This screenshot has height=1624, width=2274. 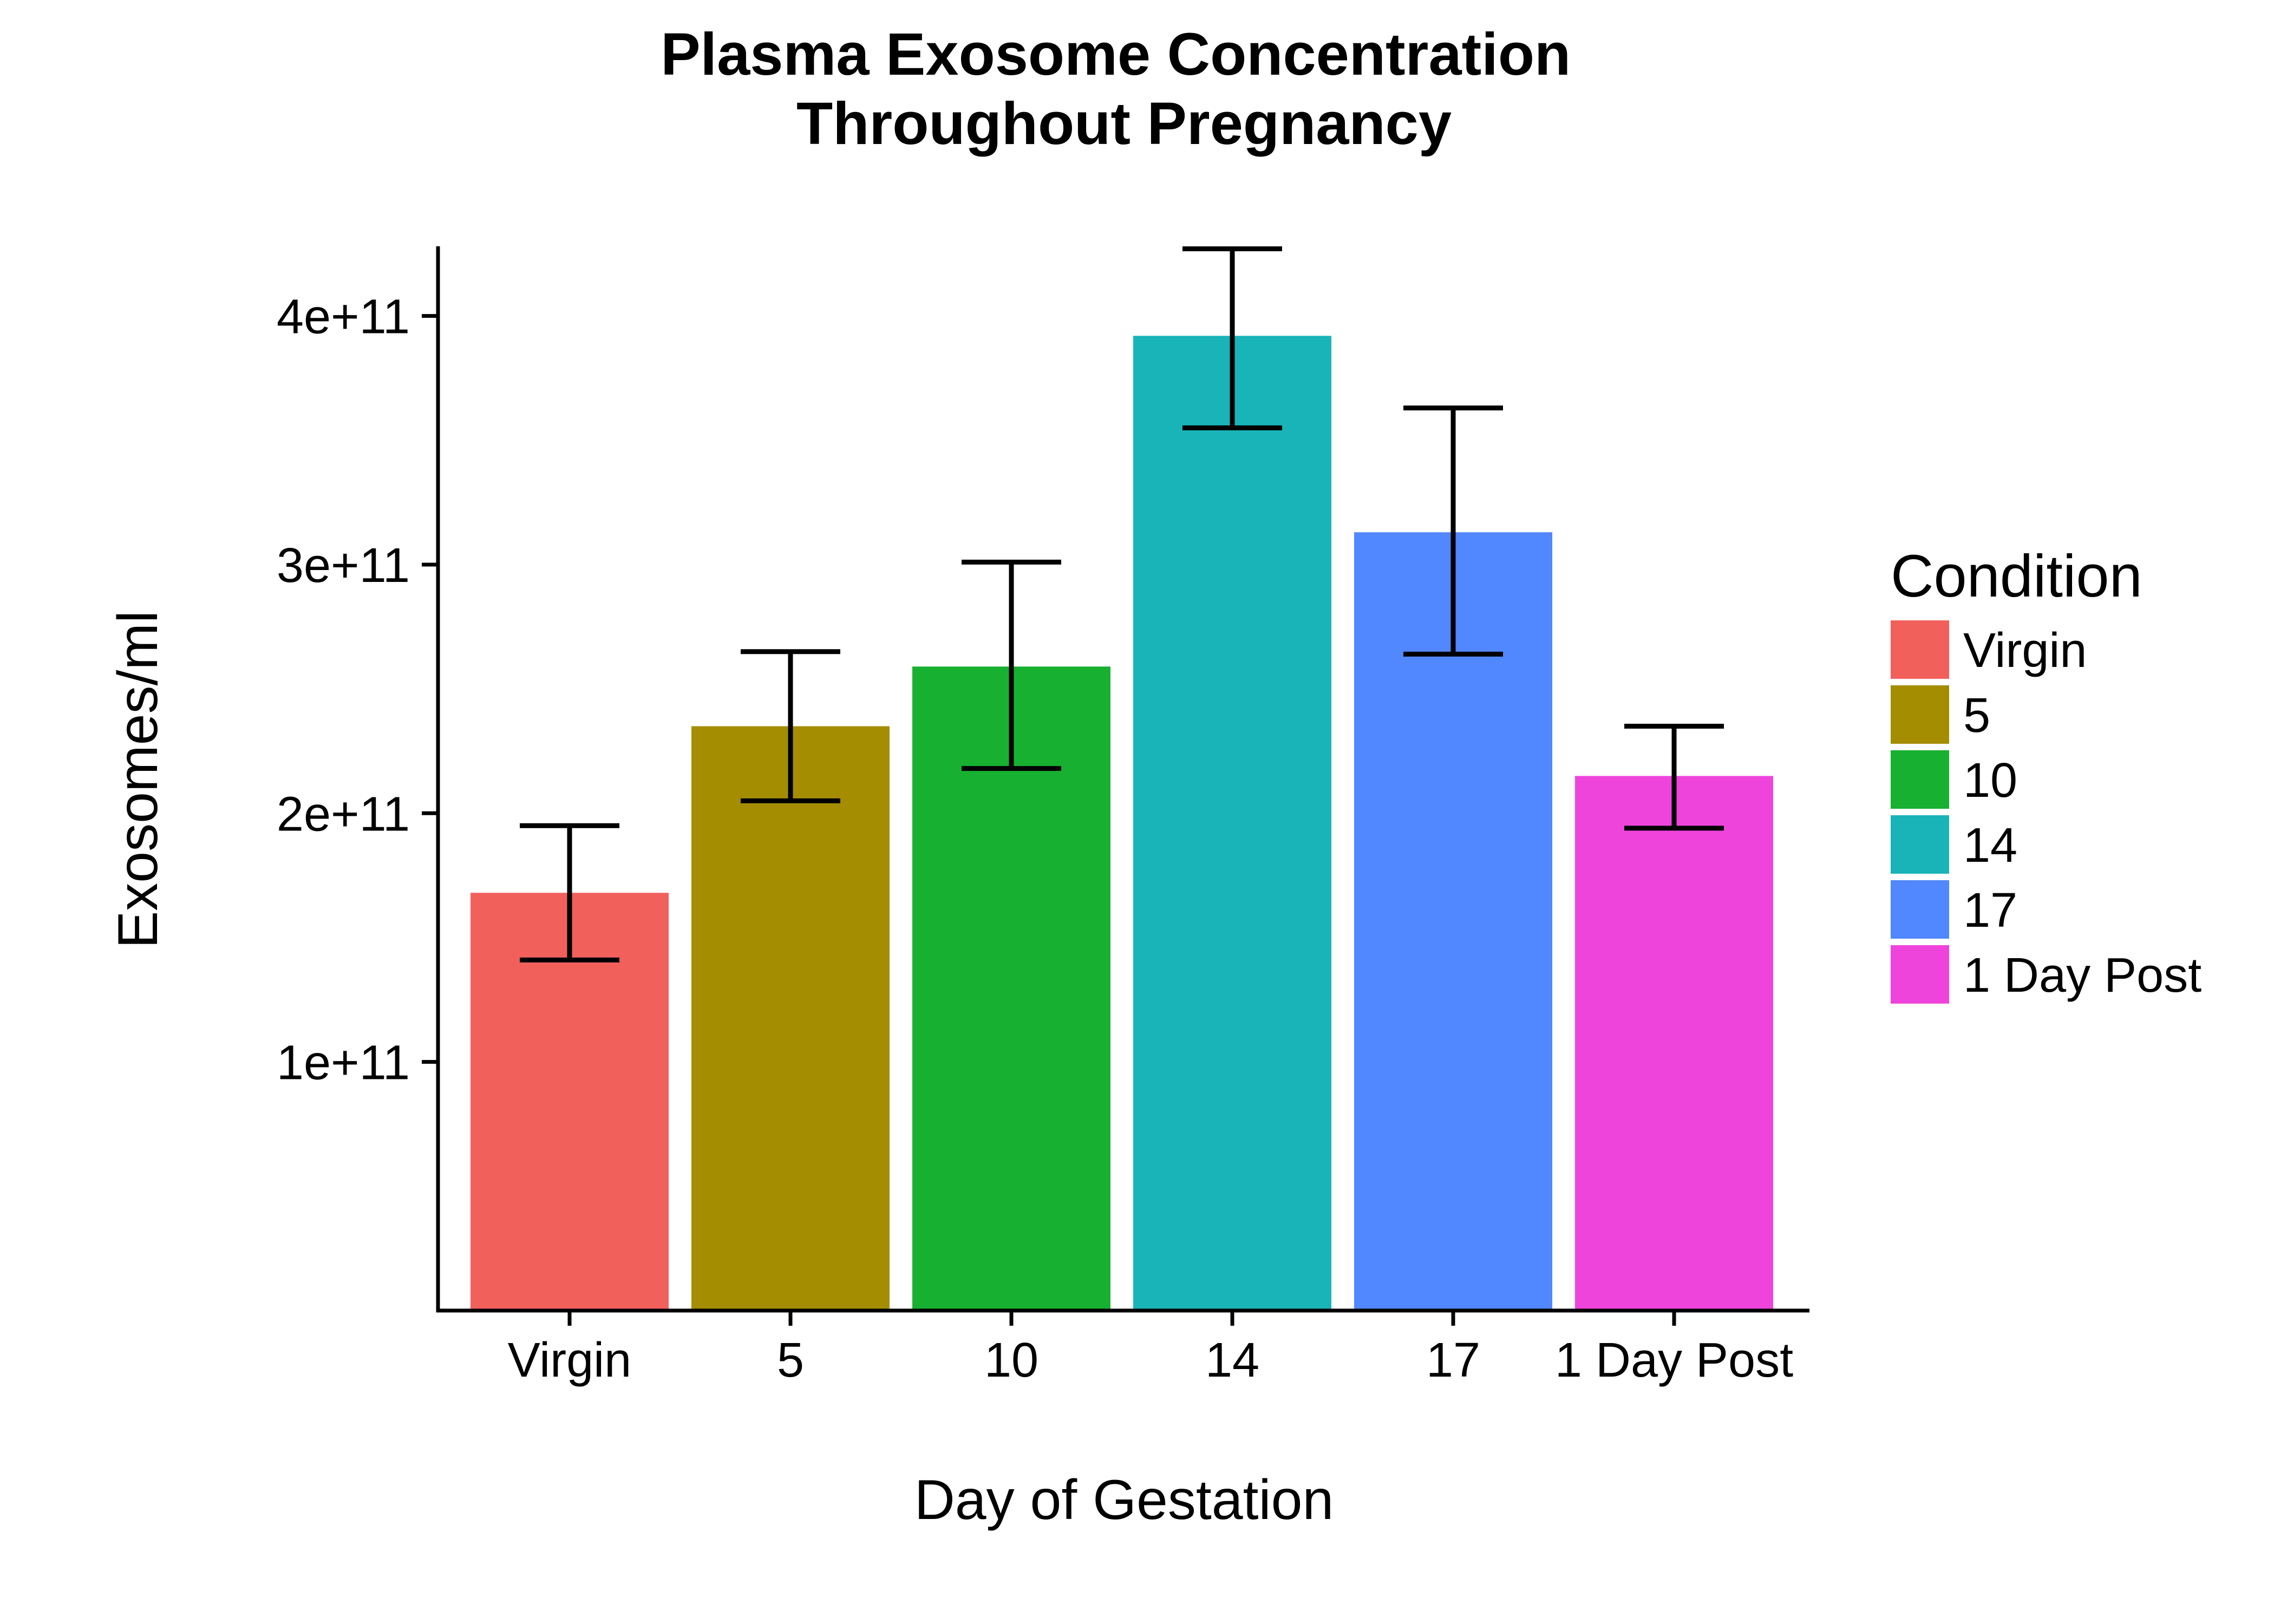 I want to click on legend-label-3: 14, so click(x=1990, y=845).